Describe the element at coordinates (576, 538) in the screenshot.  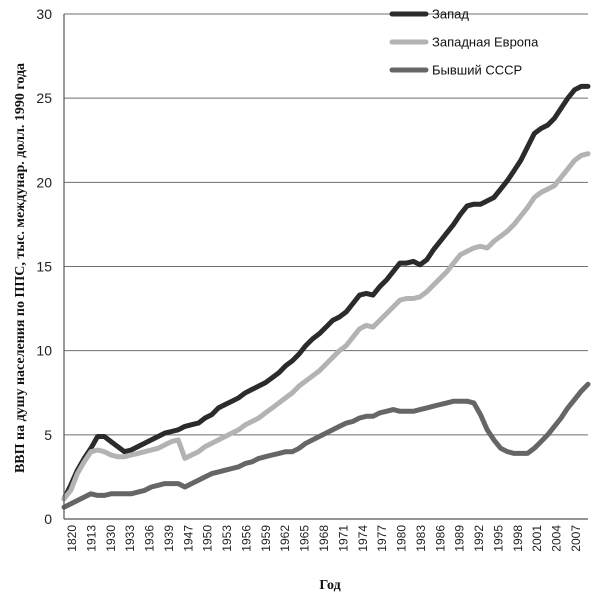
I see `x-tick-label: 2007` at that location.